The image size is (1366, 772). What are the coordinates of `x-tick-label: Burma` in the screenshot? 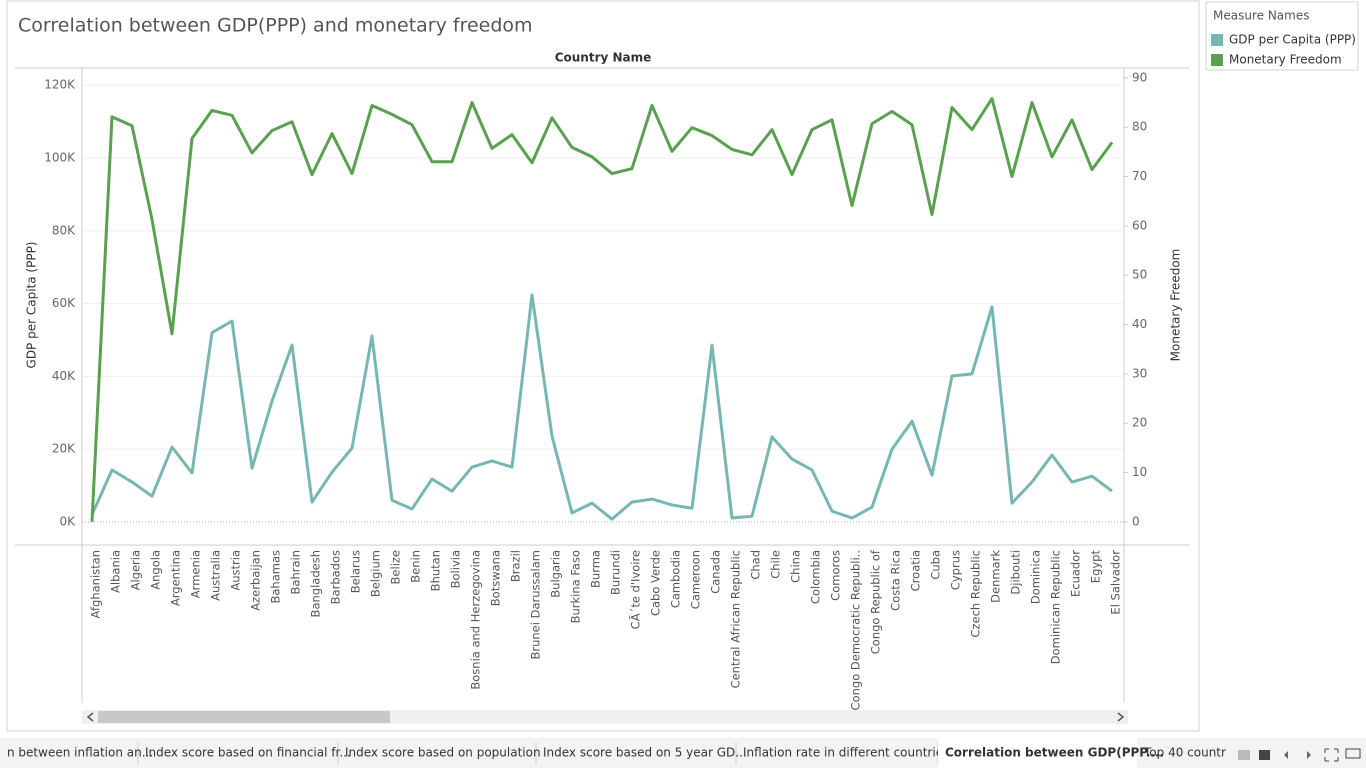 It's located at (596, 569).